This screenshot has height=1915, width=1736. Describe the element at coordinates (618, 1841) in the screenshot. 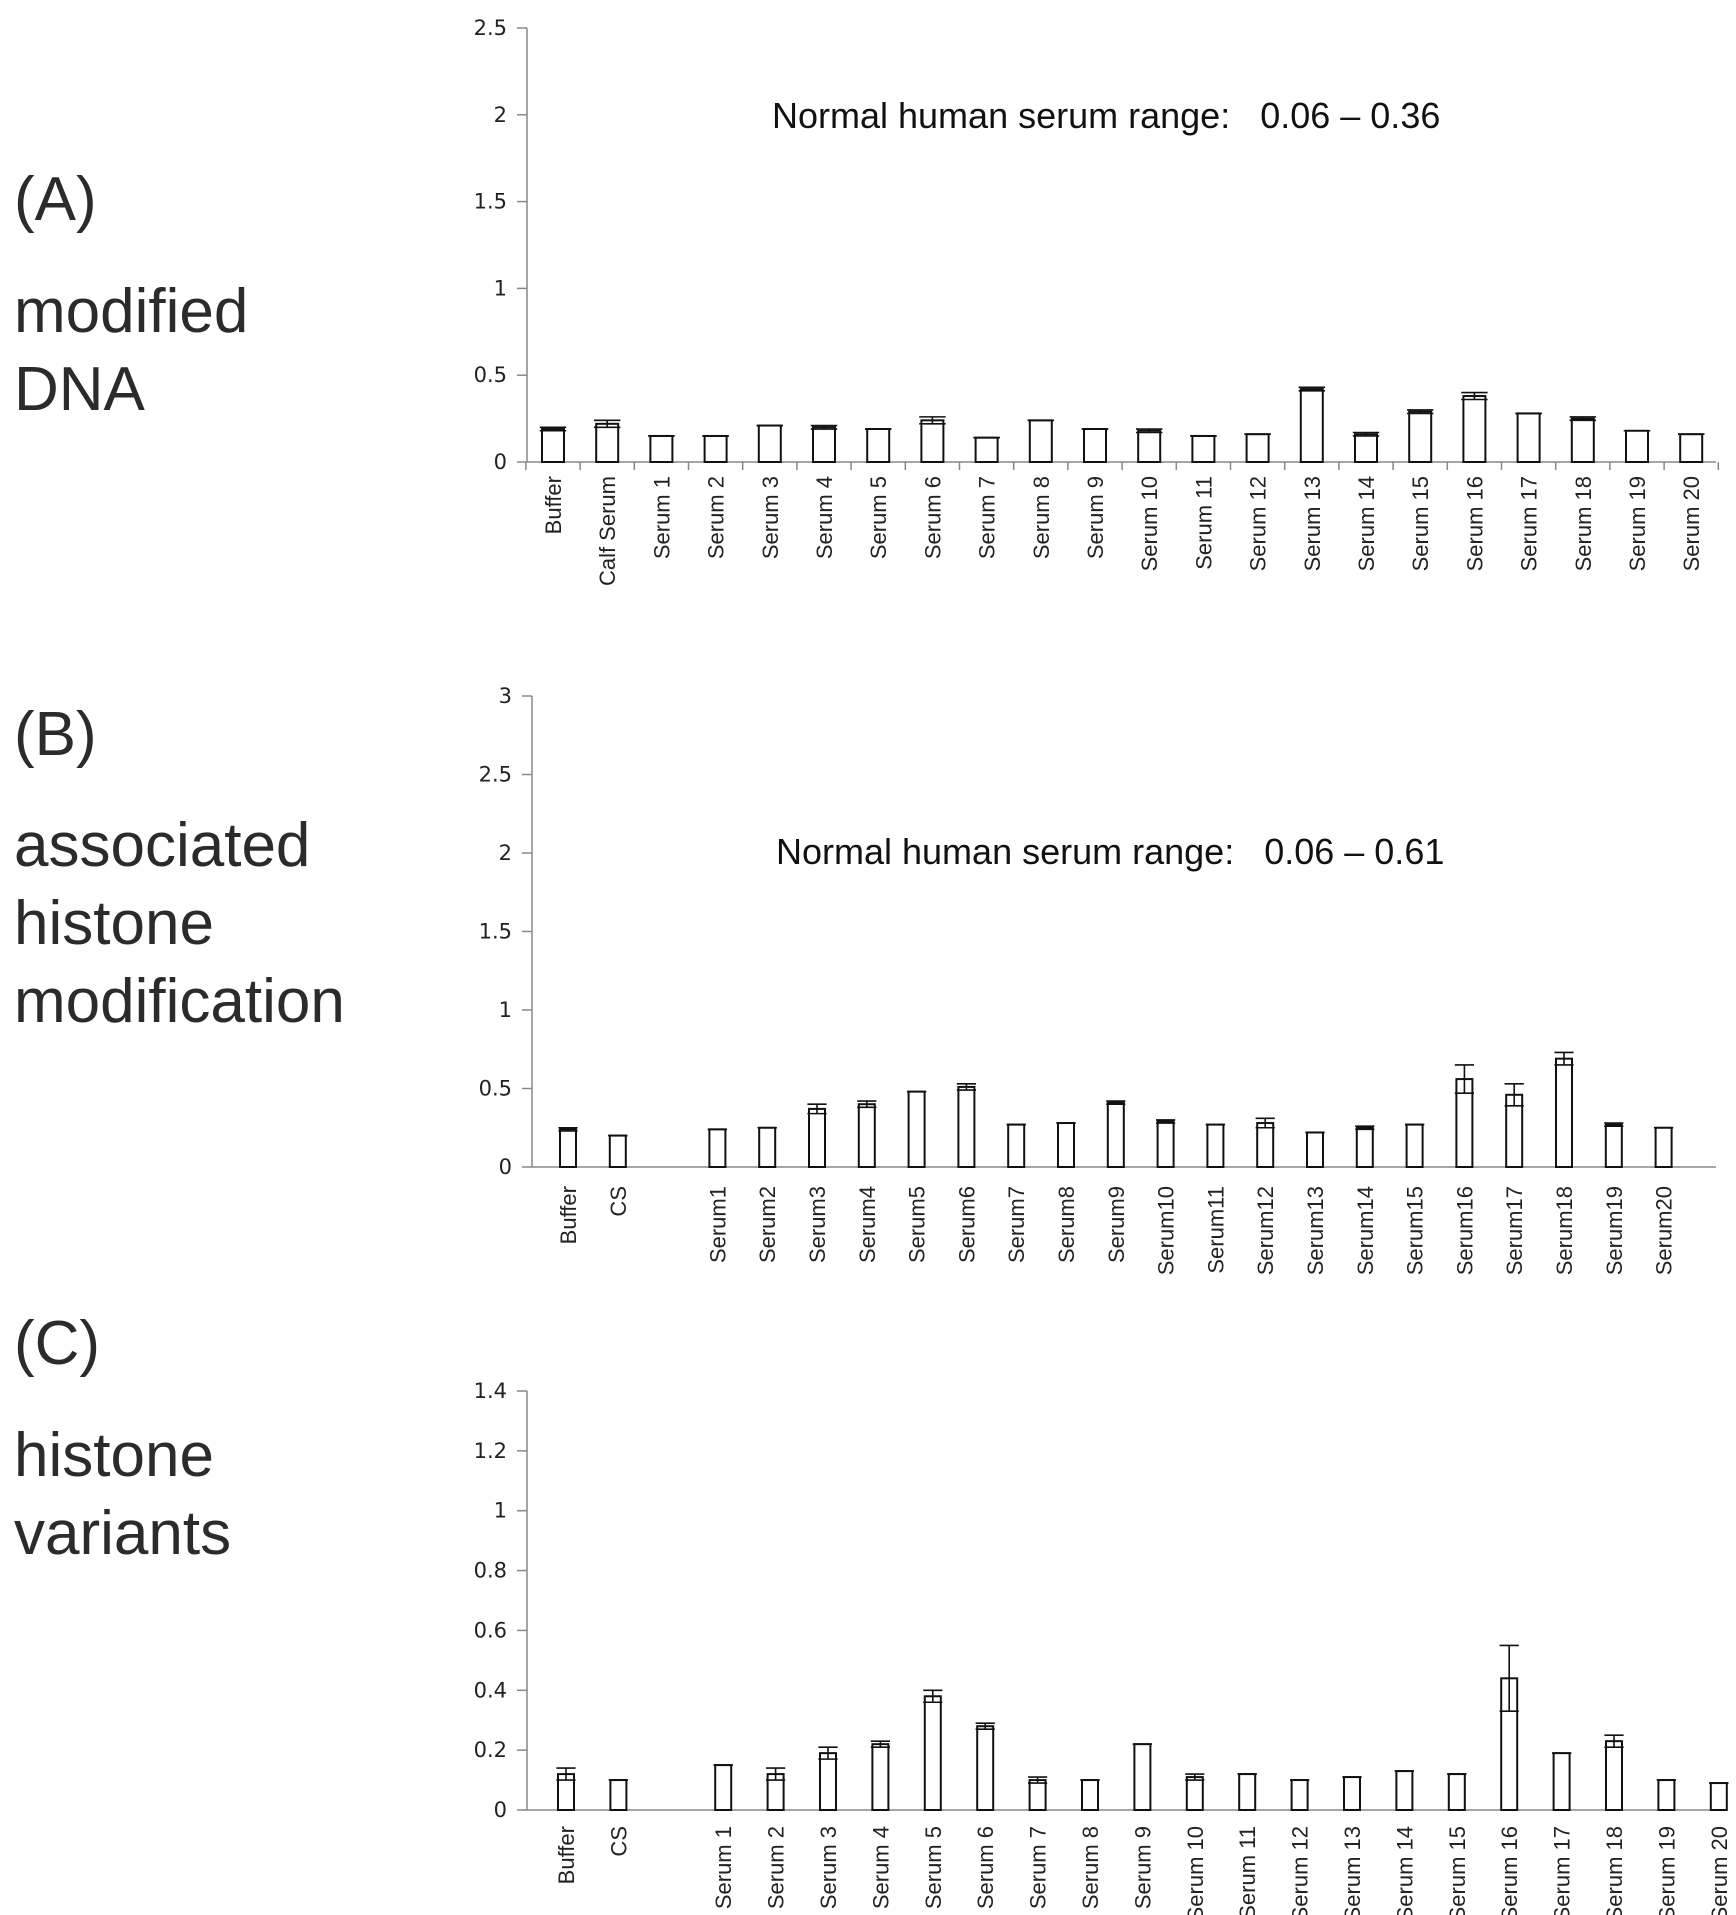

I see `chart-c-category-label: CS` at that location.